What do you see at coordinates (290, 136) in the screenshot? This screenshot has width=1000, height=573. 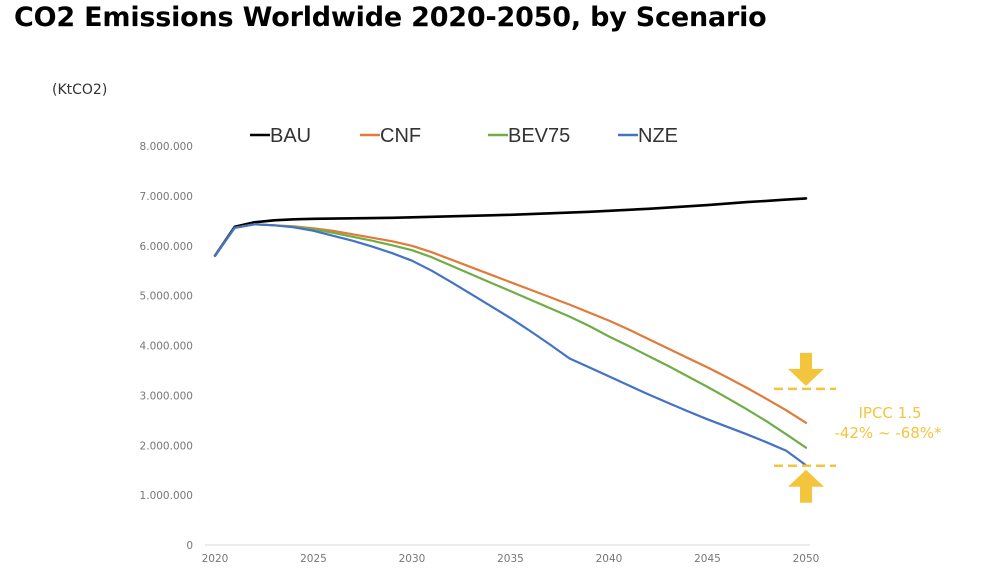 I see `legend-label: BAU` at bounding box center [290, 136].